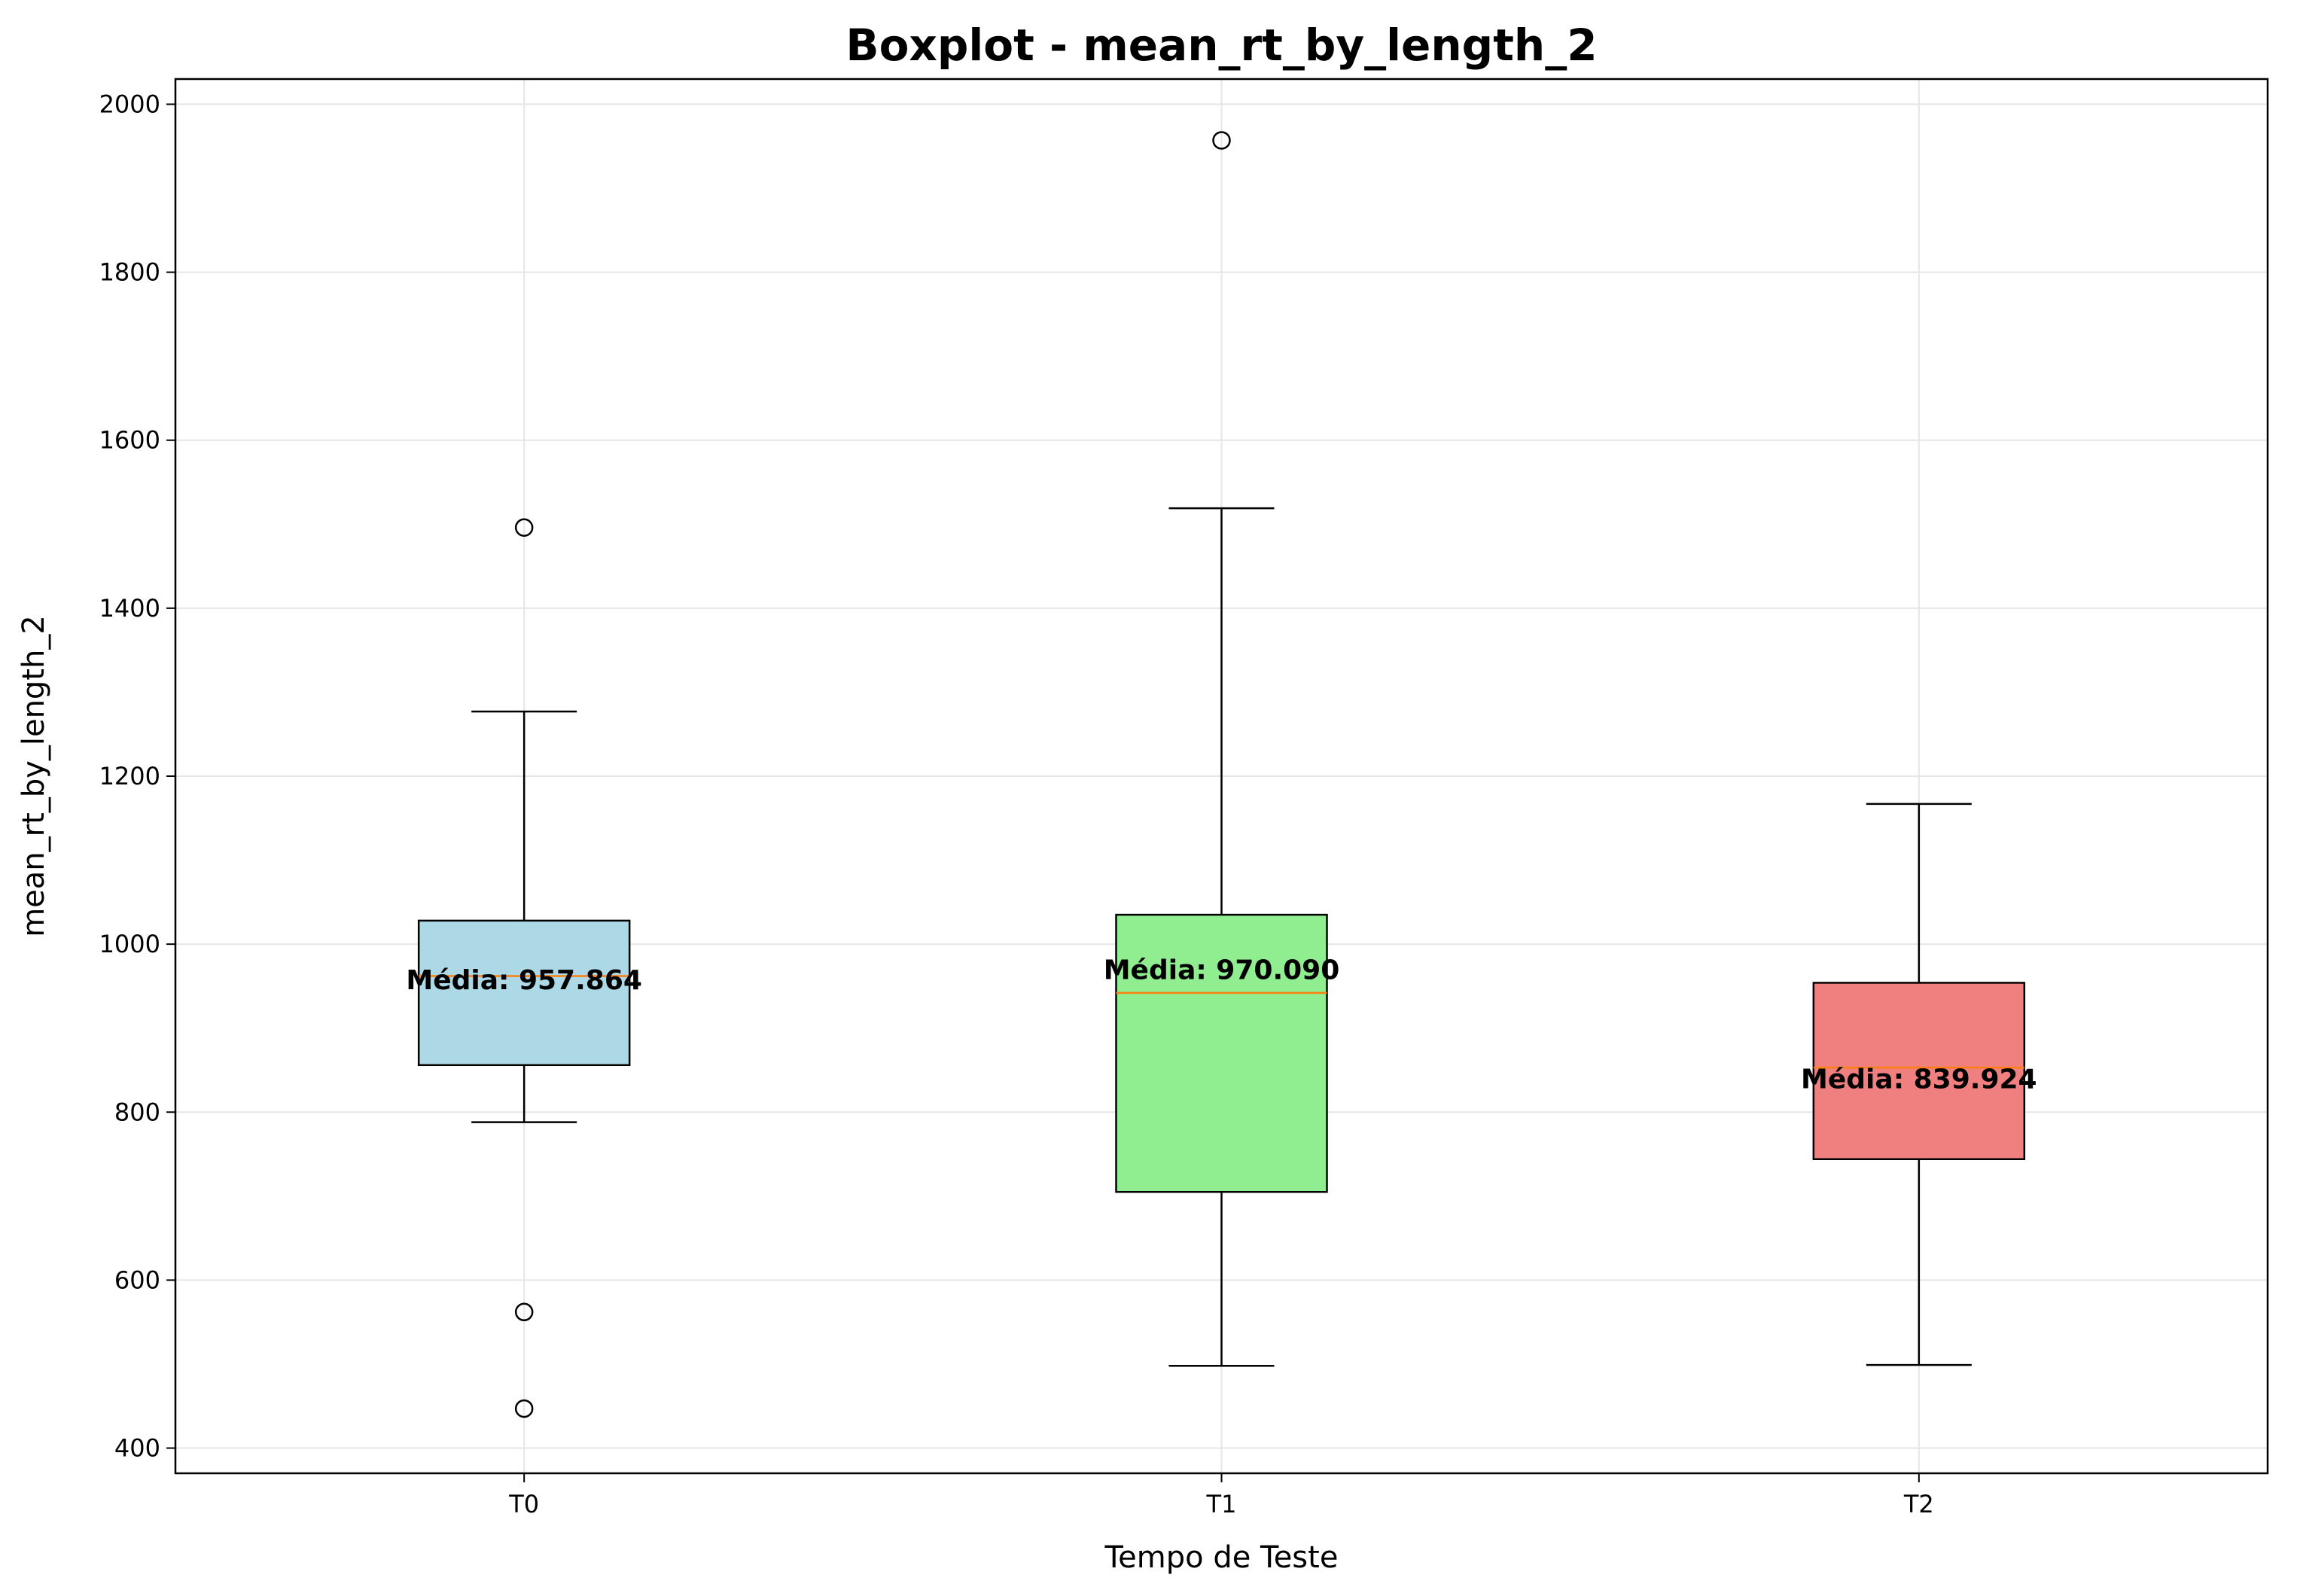 The image size is (2297, 1596). Describe the element at coordinates (1222, 749) in the screenshot. I see `box-group-t1: Média: 970.090` at that location.